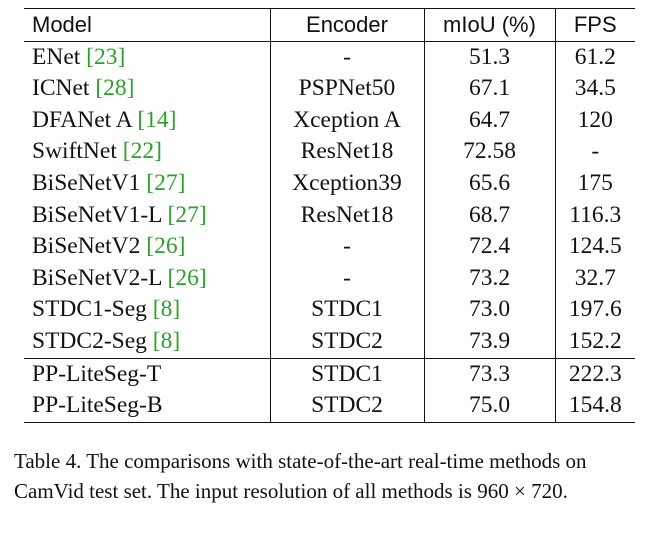 The height and width of the screenshot is (536, 650). Describe the element at coordinates (489, 310) in the screenshot. I see `miou-cell: 73.0` at that location.